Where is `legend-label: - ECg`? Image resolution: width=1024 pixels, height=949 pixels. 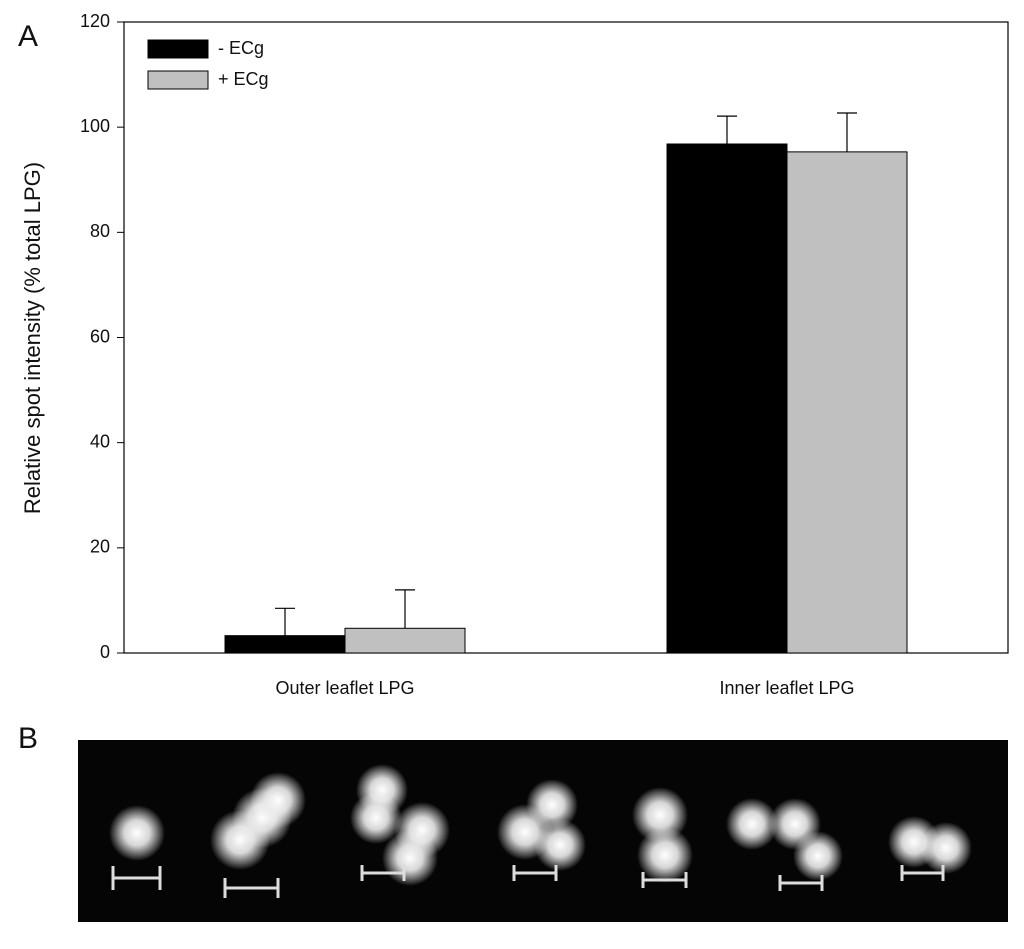 legend-label: - ECg is located at coordinates (241, 48).